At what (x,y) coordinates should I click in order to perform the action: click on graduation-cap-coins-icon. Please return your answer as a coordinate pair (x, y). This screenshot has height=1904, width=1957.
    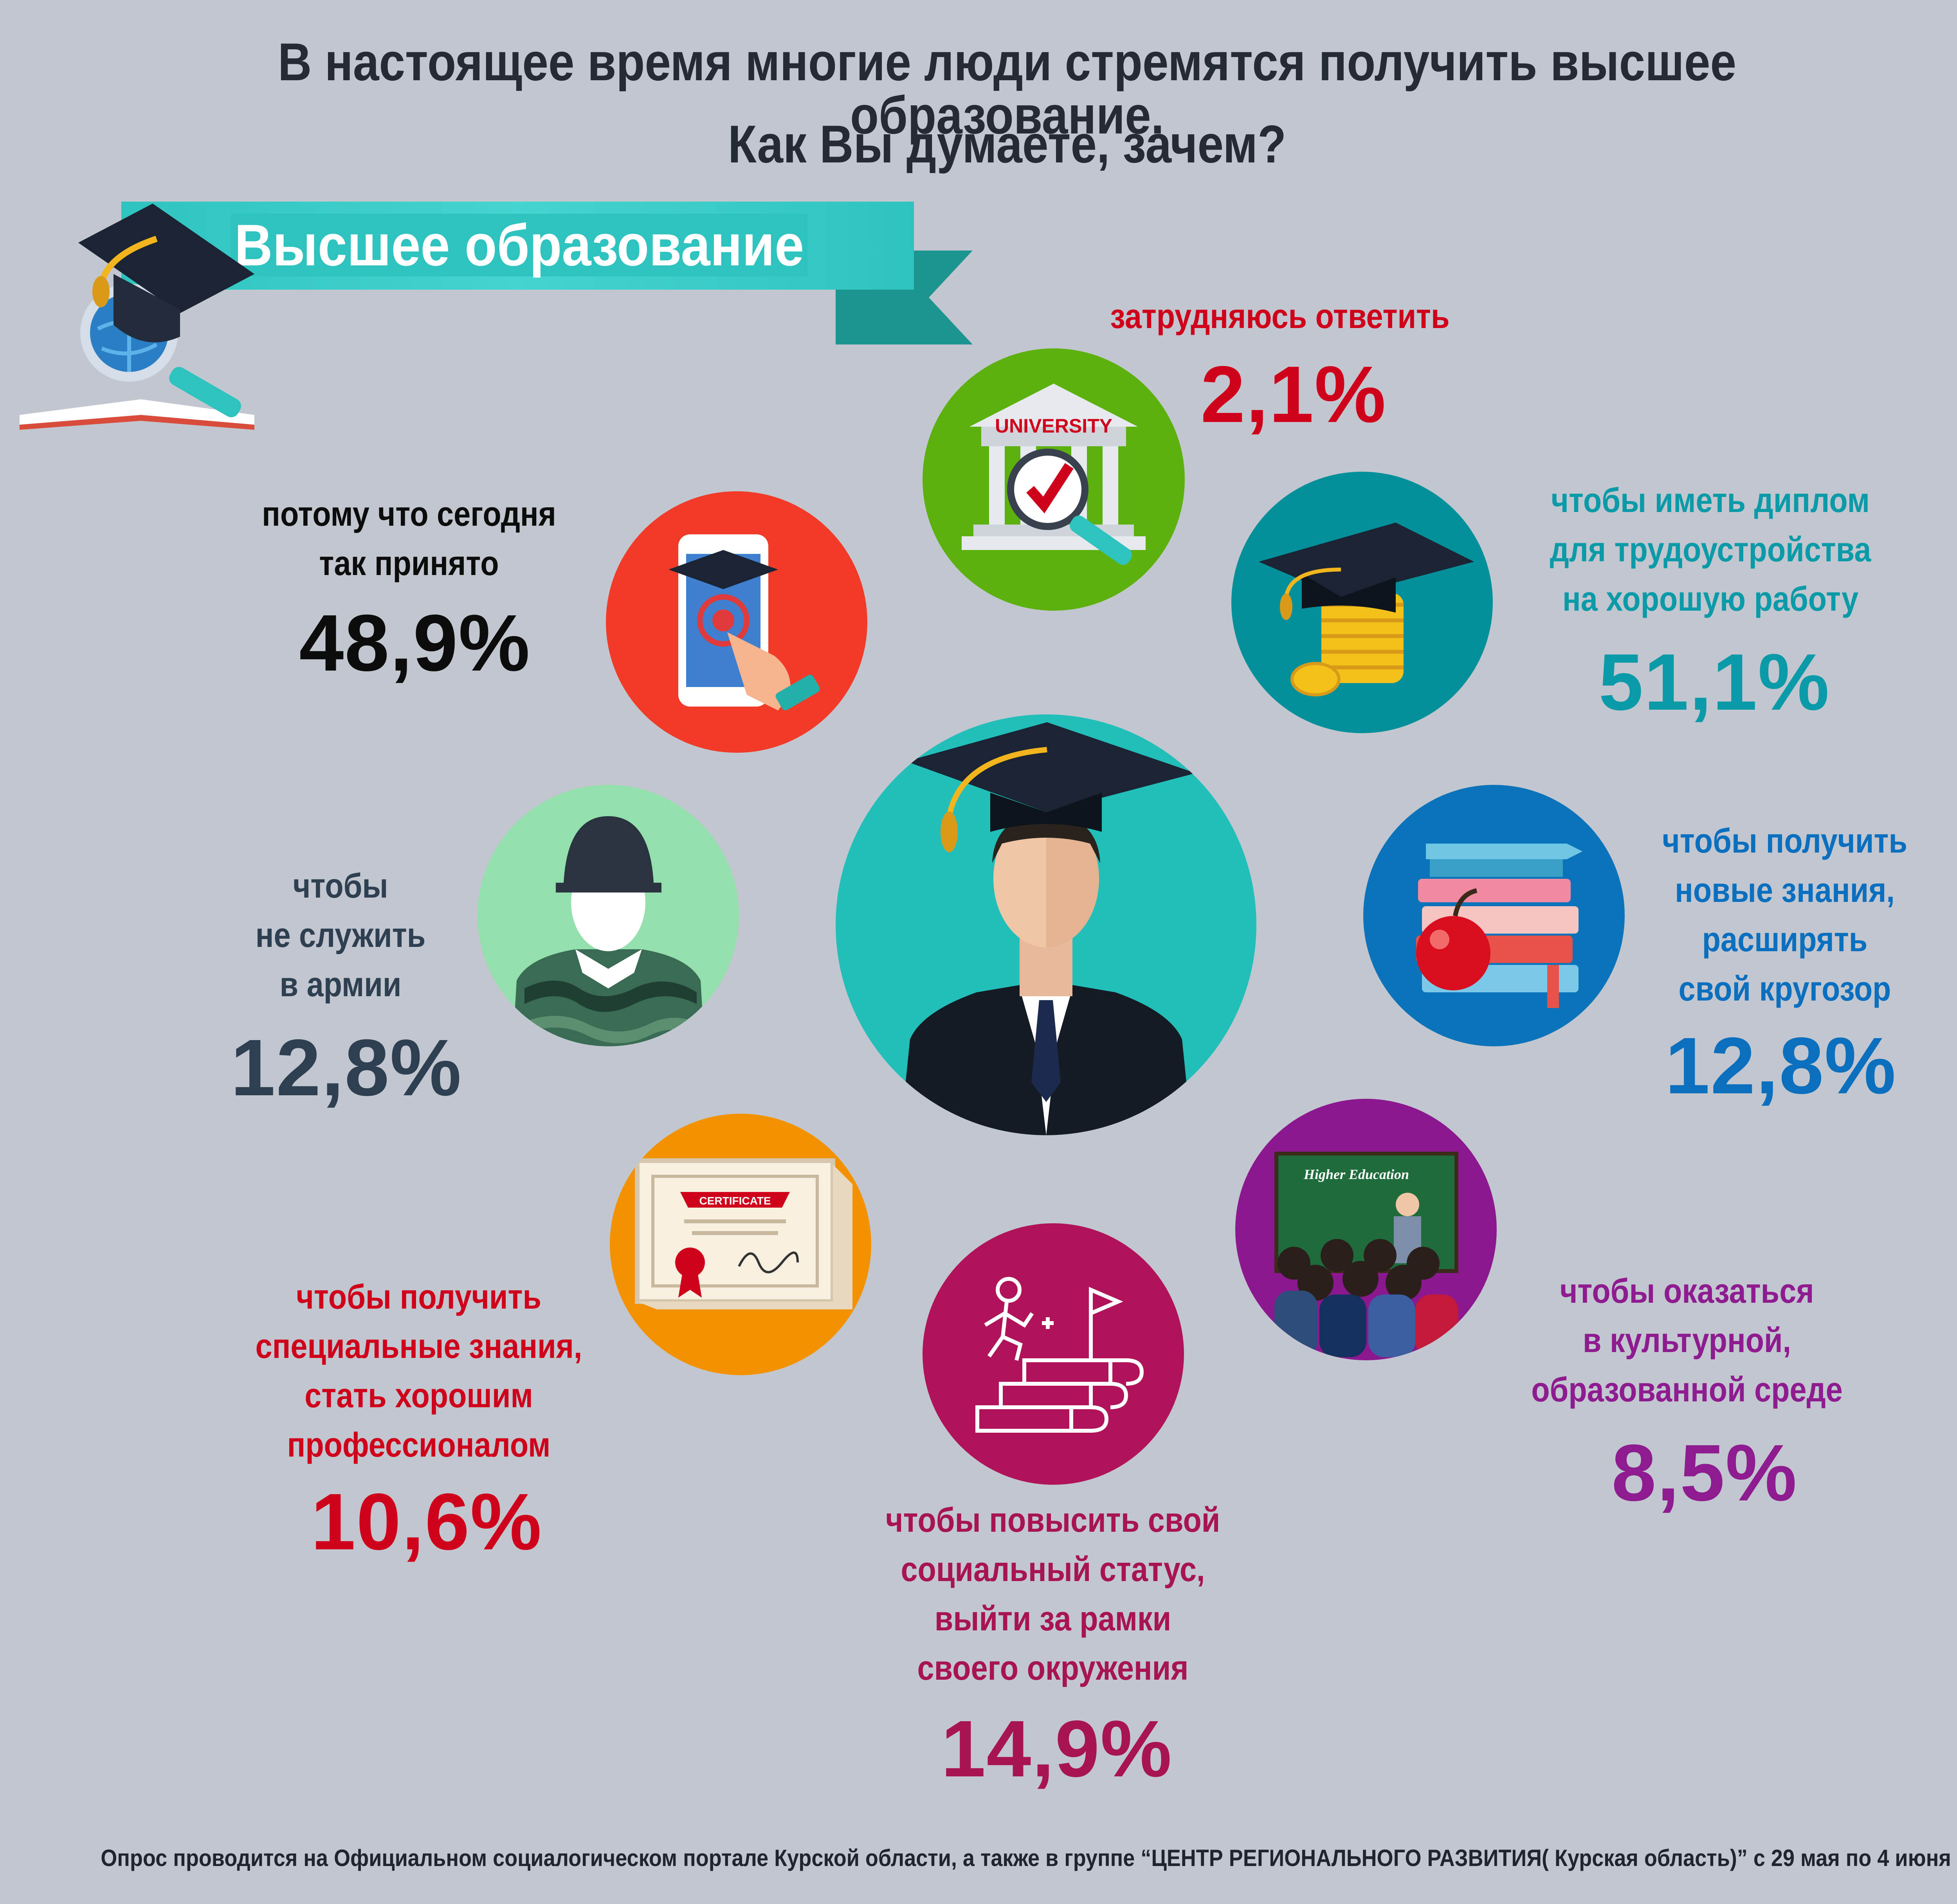
    Looking at the image, I should click on (1366, 609).